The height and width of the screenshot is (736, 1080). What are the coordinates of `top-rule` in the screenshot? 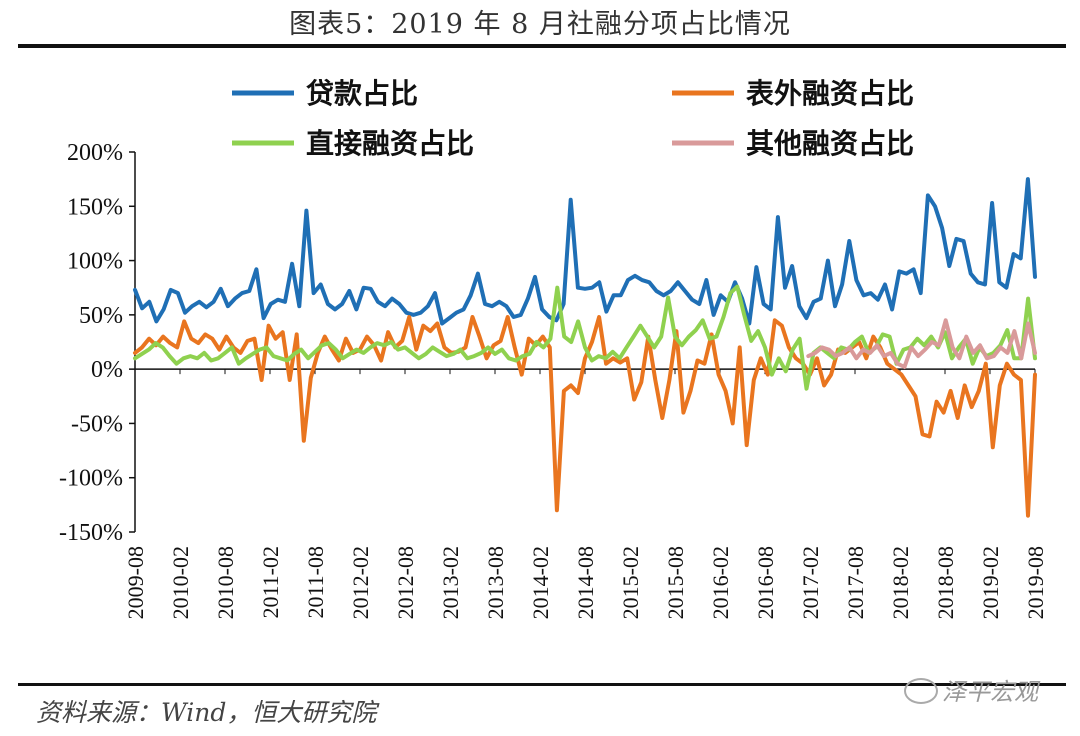 It's located at (542, 46).